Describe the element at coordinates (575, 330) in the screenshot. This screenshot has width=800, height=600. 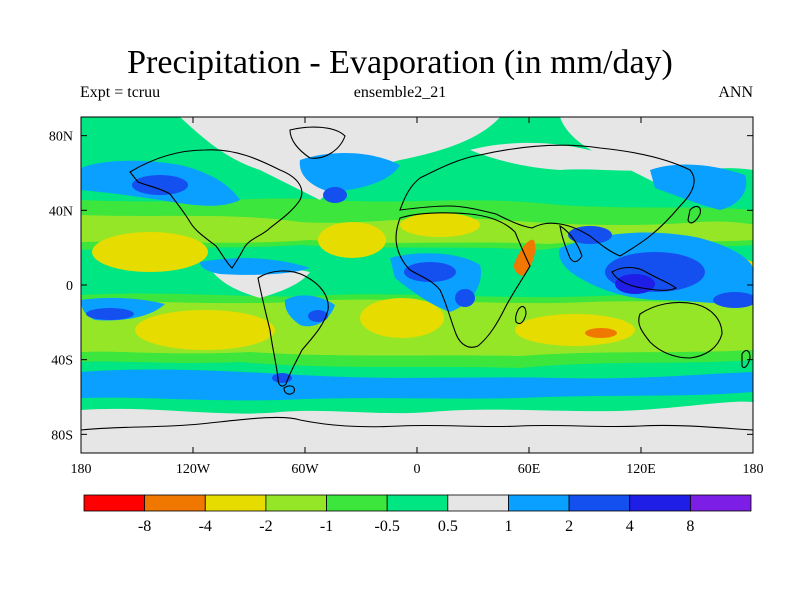
I see `field-s-indian-yellow` at that location.